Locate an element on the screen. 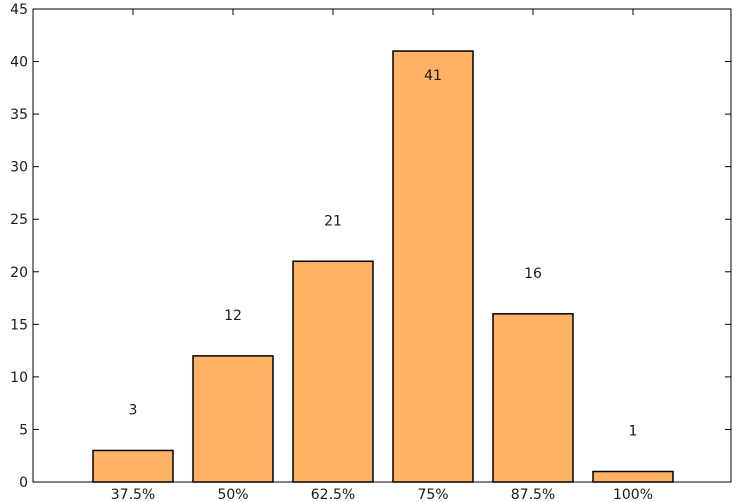  x-tick-label: 62.5% is located at coordinates (333, 494).